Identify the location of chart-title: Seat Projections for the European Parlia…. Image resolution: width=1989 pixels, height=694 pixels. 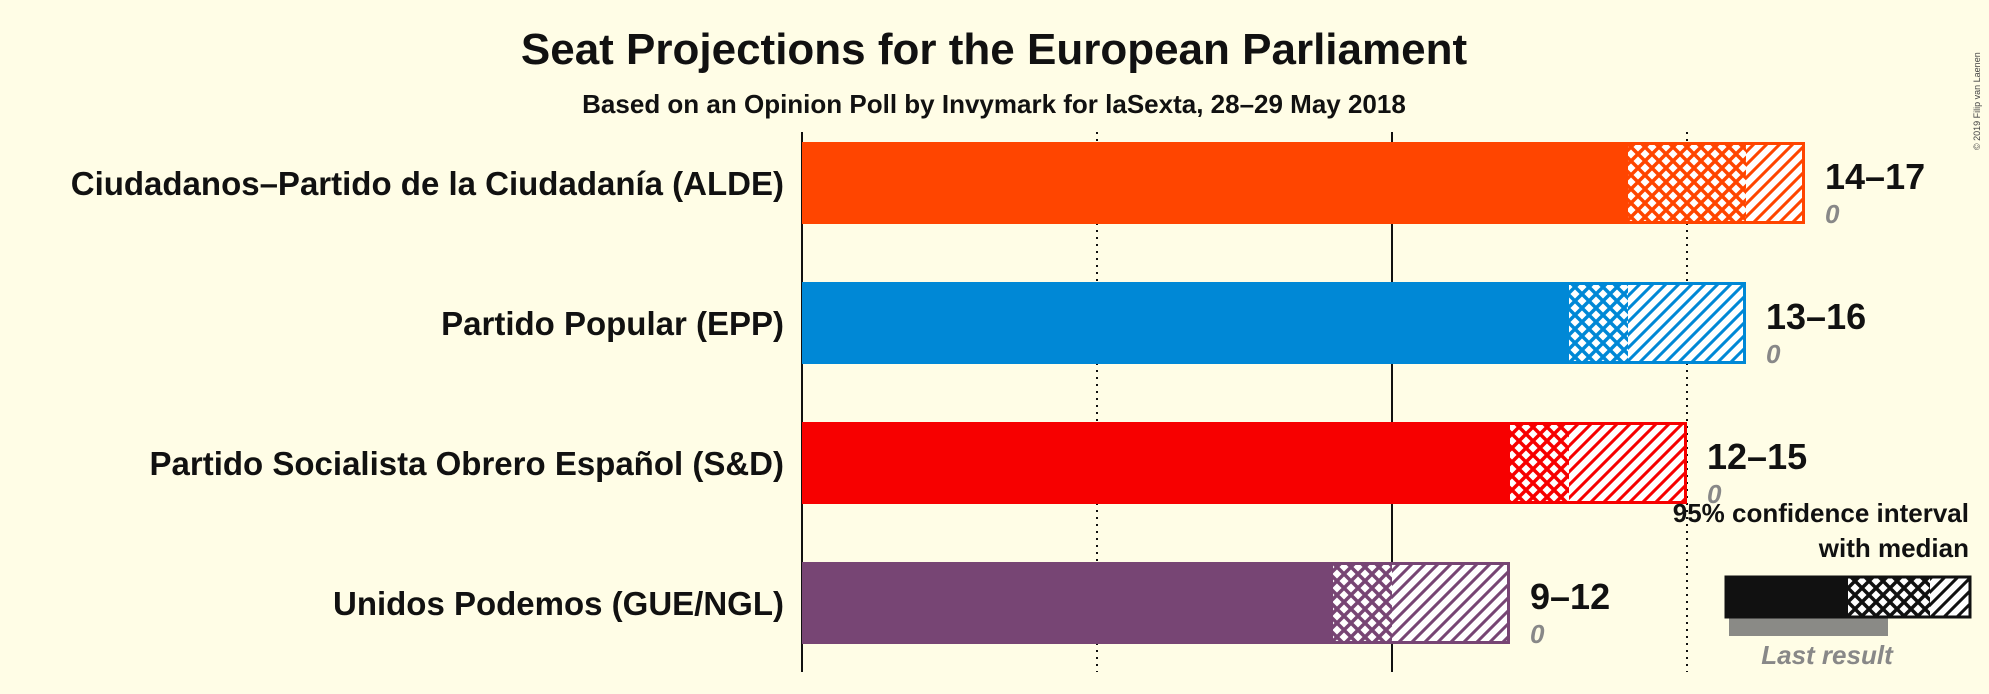
(994, 49).